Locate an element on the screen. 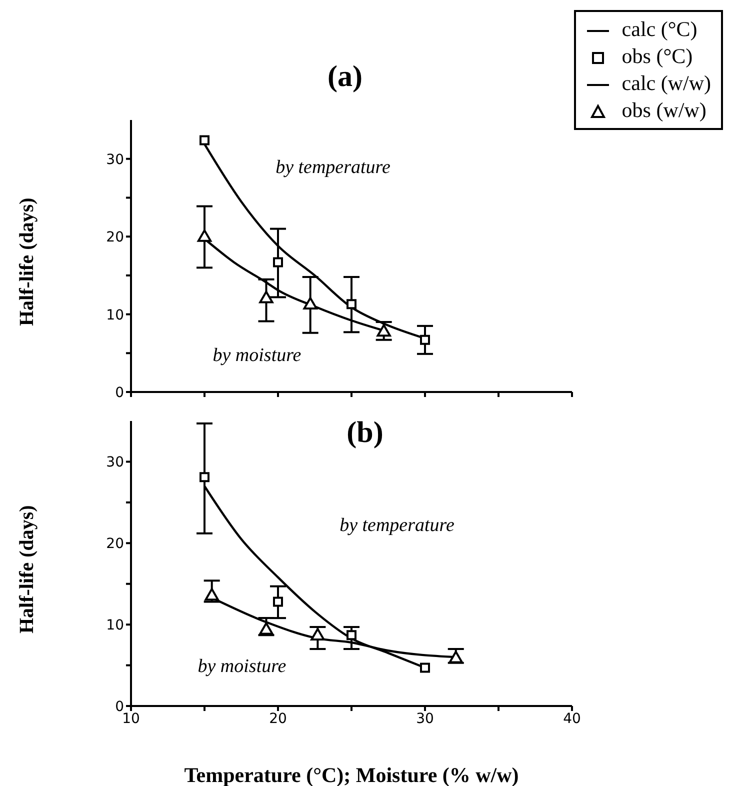  legend-label: obs (°C) is located at coordinates (657, 56).